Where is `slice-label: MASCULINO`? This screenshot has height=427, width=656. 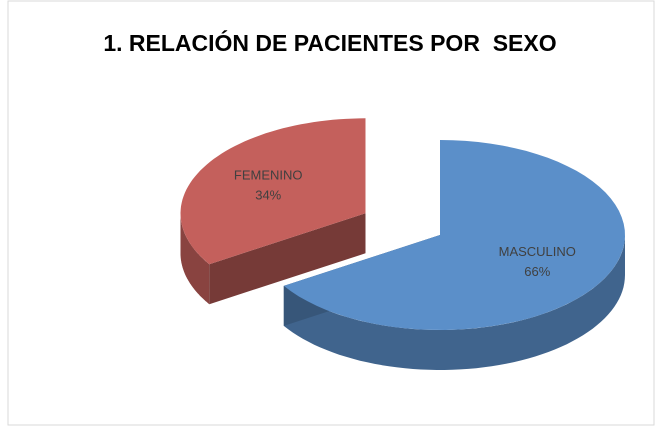 slice-label: MASCULINO is located at coordinates (537, 251).